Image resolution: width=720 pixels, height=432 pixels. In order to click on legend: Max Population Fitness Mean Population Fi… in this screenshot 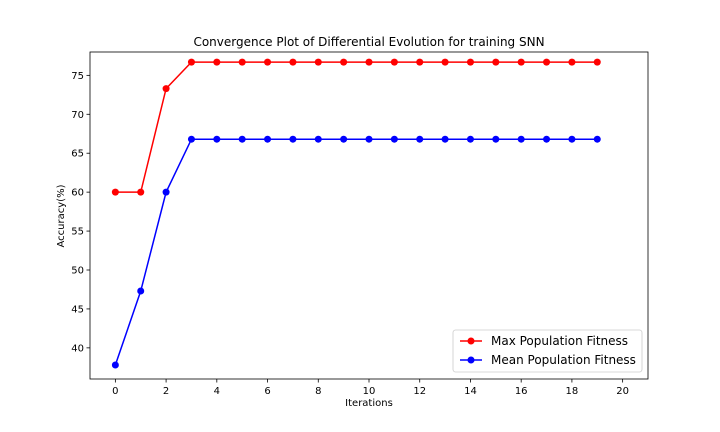, I will do `click(547, 351)`.